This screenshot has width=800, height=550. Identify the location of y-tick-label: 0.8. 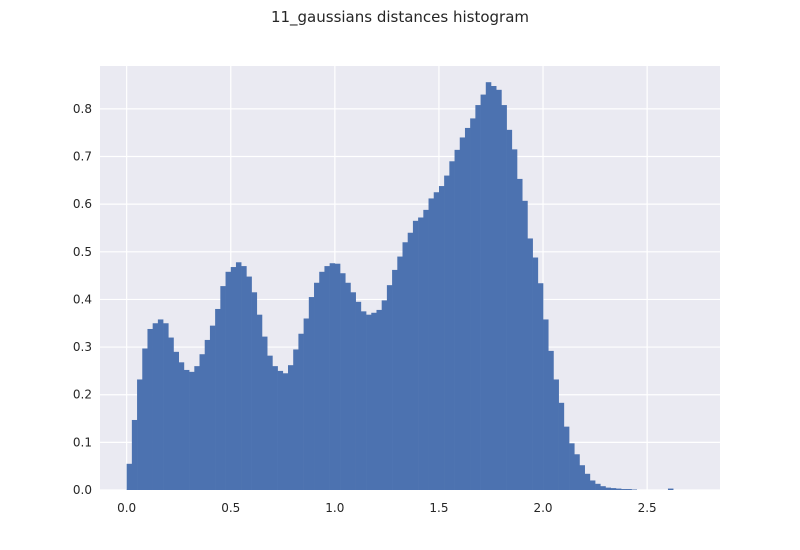
(82, 109).